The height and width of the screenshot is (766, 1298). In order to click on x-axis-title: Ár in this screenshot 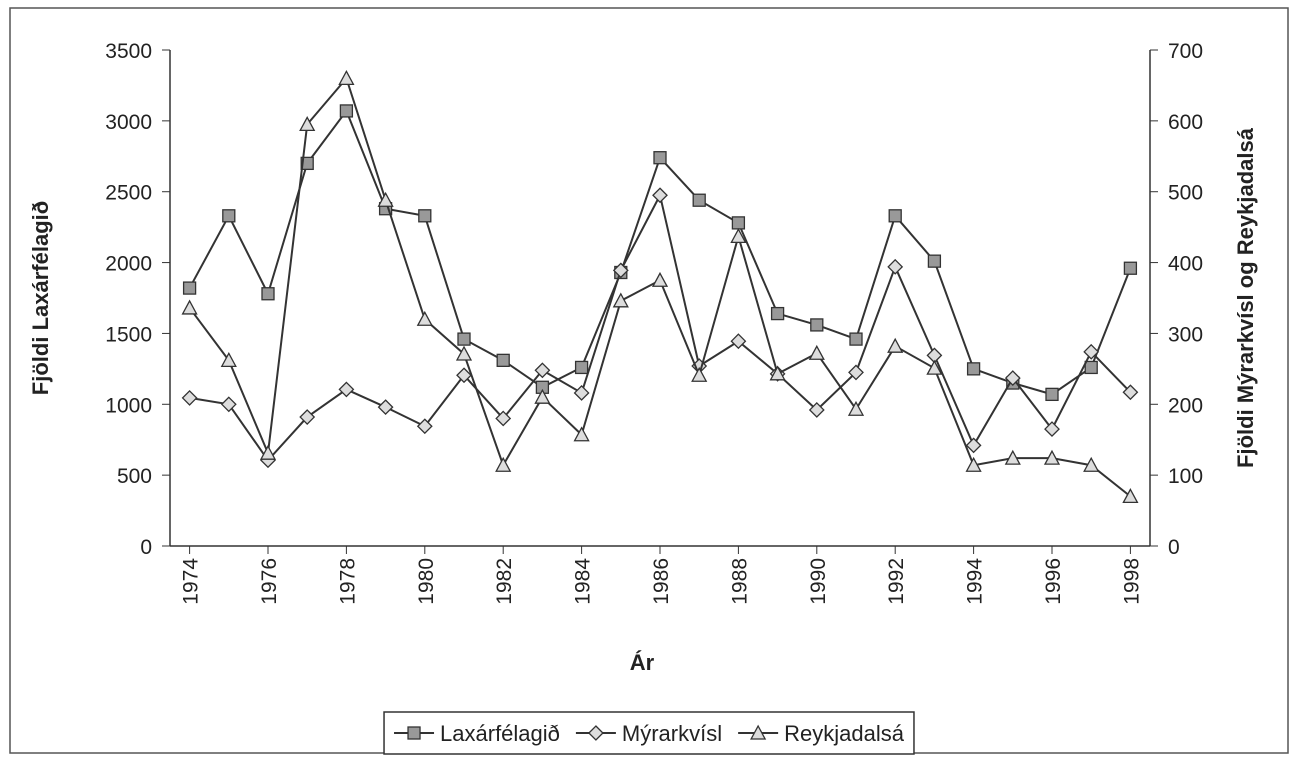, I will do `click(642, 662)`.